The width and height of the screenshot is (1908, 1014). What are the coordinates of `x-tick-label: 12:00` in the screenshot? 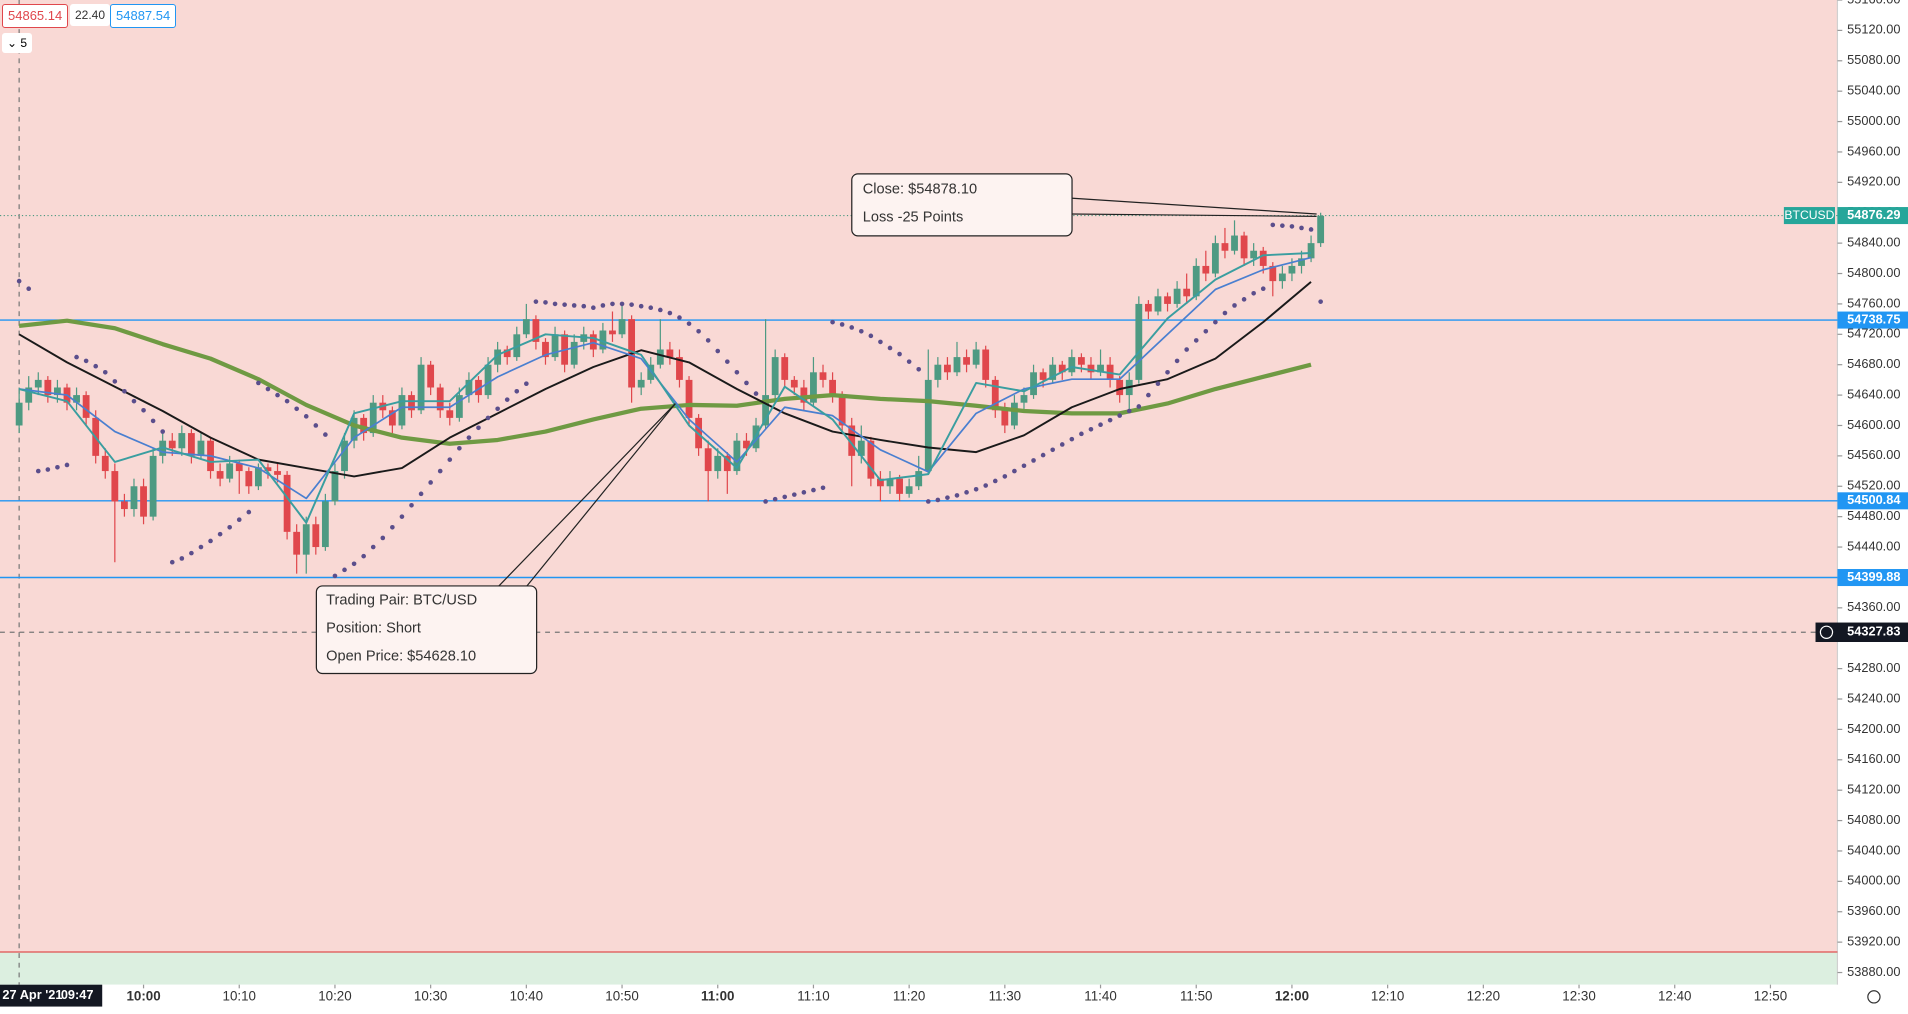 It's located at (1292, 995).